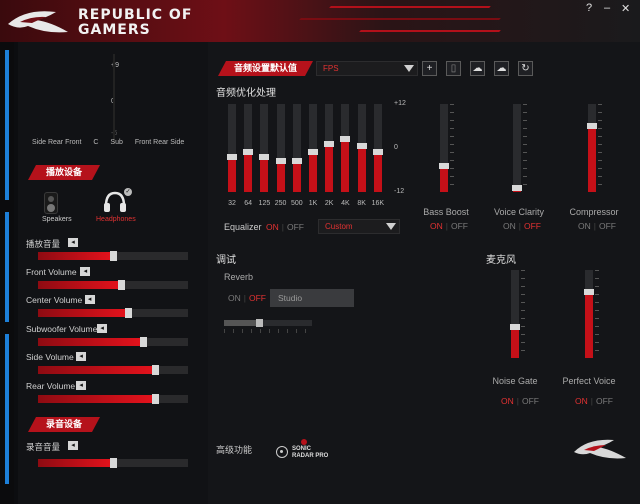  I want to click on reverb-slider, so click(268, 323).